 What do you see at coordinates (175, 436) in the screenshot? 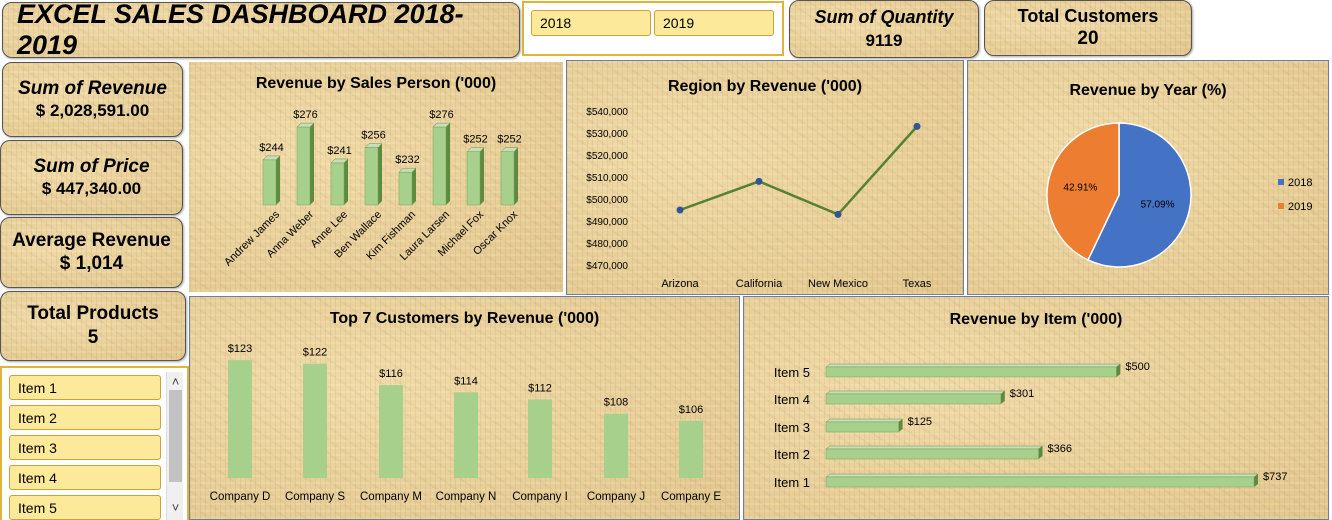
I see `scroll-thumb` at bounding box center [175, 436].